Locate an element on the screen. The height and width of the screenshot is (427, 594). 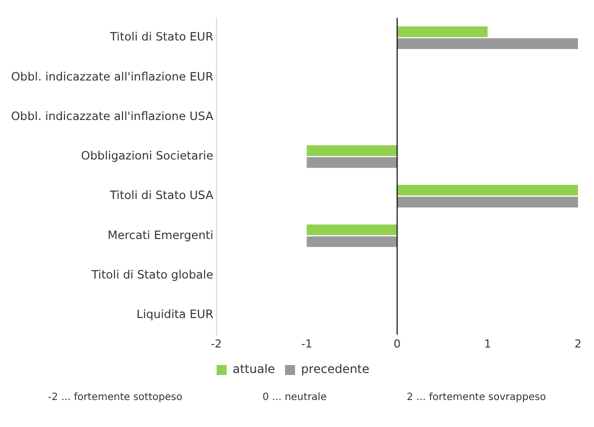
y-tick-label: Titoli di Stato USA is located at coordinates (161, 195).